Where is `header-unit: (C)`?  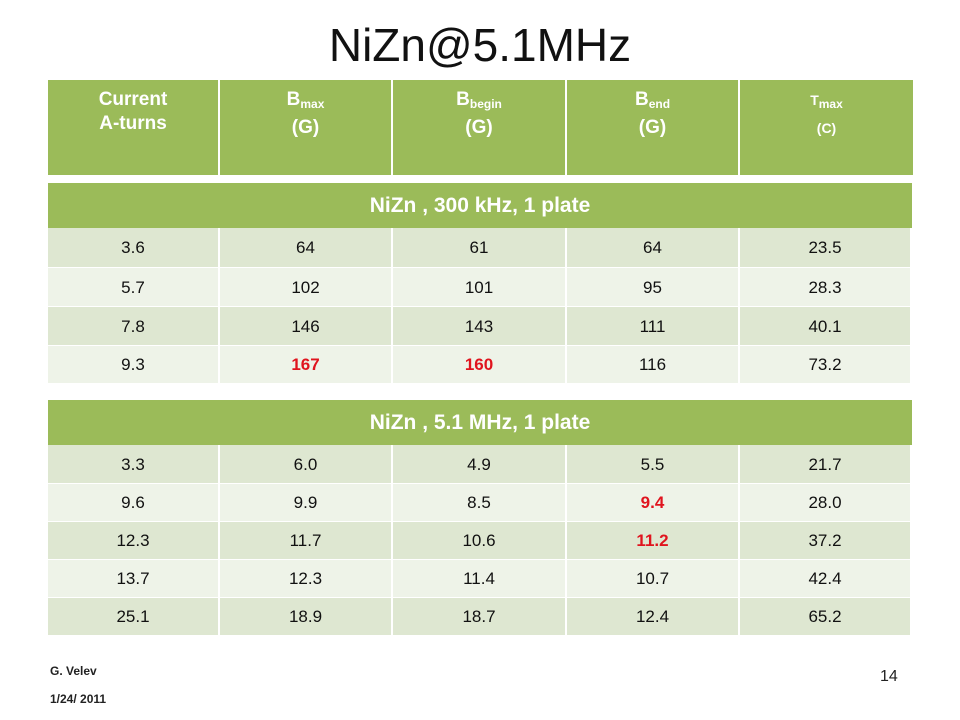
header-unit: (C) is located at coordinates (826, 128).